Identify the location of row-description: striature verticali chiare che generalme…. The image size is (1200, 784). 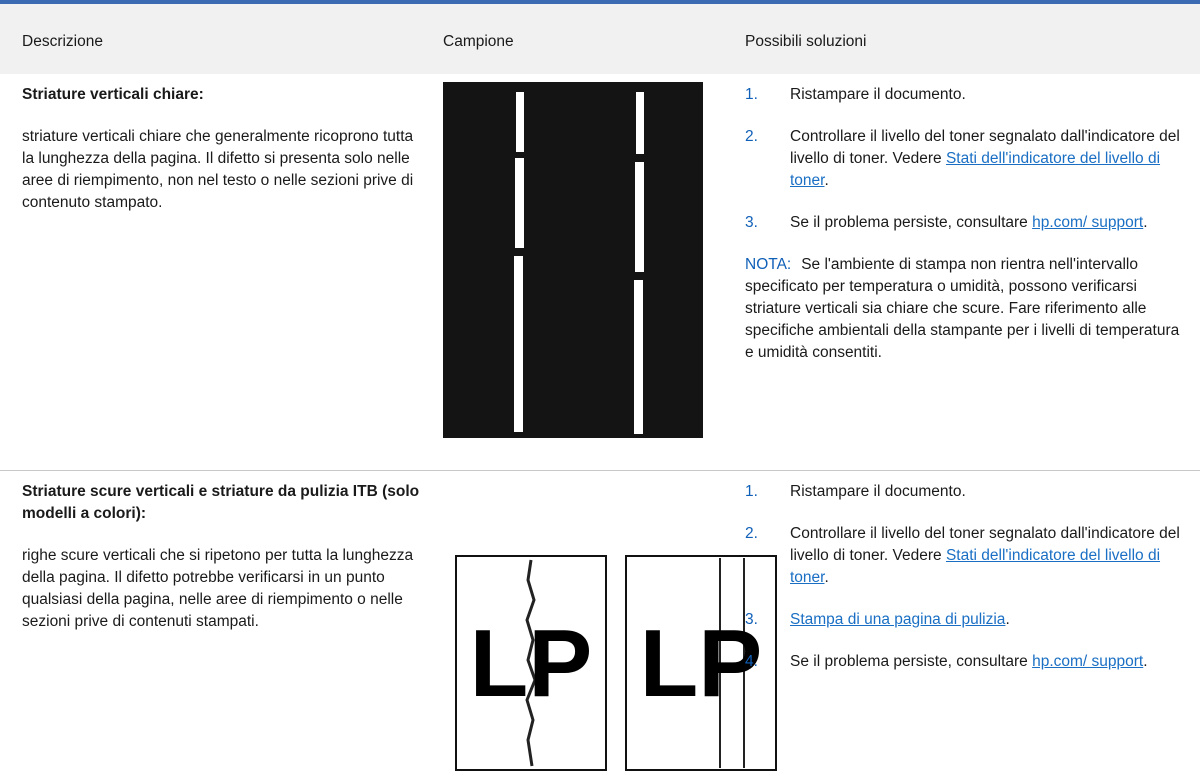
(218, 169).